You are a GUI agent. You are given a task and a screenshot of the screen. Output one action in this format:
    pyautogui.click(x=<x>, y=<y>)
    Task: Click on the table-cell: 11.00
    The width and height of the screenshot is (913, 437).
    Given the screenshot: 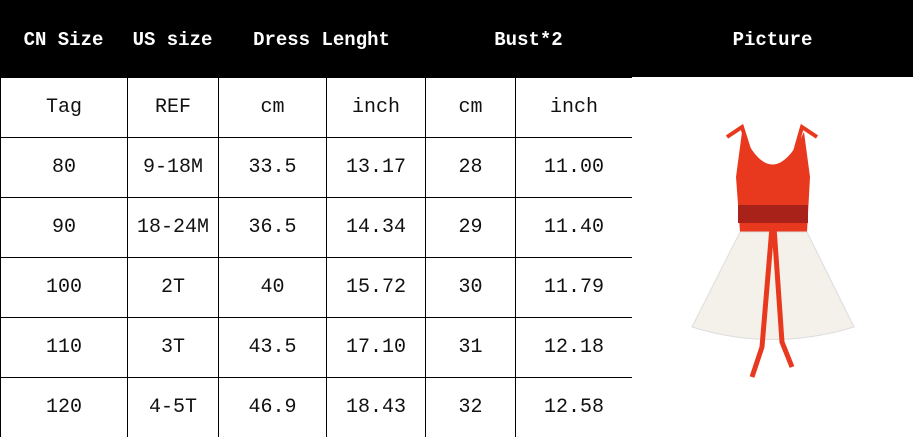 What is the action you would take?
    pyautogui.click(x=574, y=167)
    